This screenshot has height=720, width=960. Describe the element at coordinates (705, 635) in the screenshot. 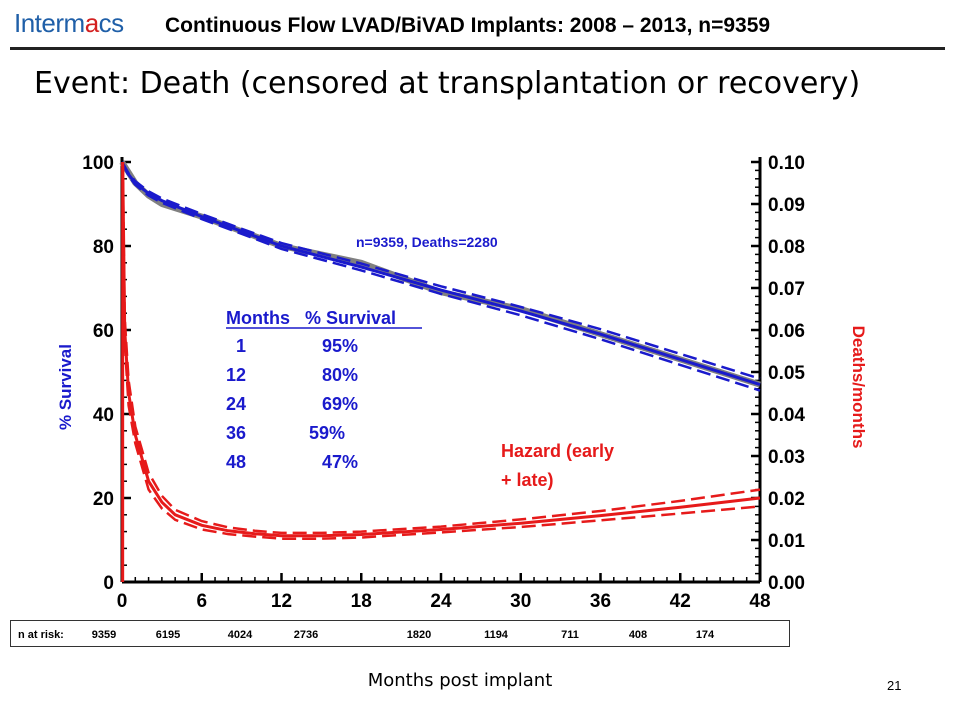

I see `n-at-risk-value: 174` at that location.